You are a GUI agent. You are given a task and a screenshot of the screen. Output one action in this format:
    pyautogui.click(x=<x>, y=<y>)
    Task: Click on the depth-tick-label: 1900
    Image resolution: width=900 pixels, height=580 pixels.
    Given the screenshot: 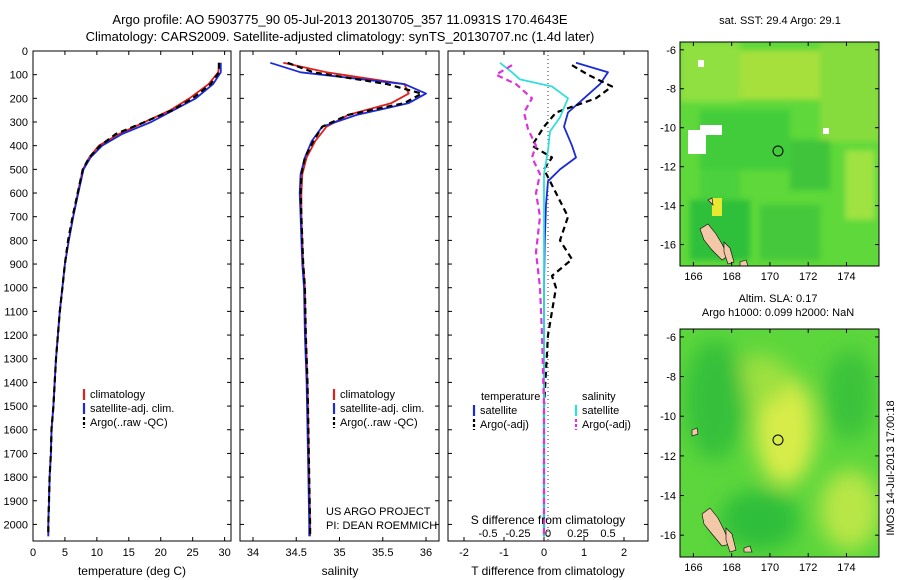 What is the action you would take?
    pyautogui.click(x=16, y=502)
    